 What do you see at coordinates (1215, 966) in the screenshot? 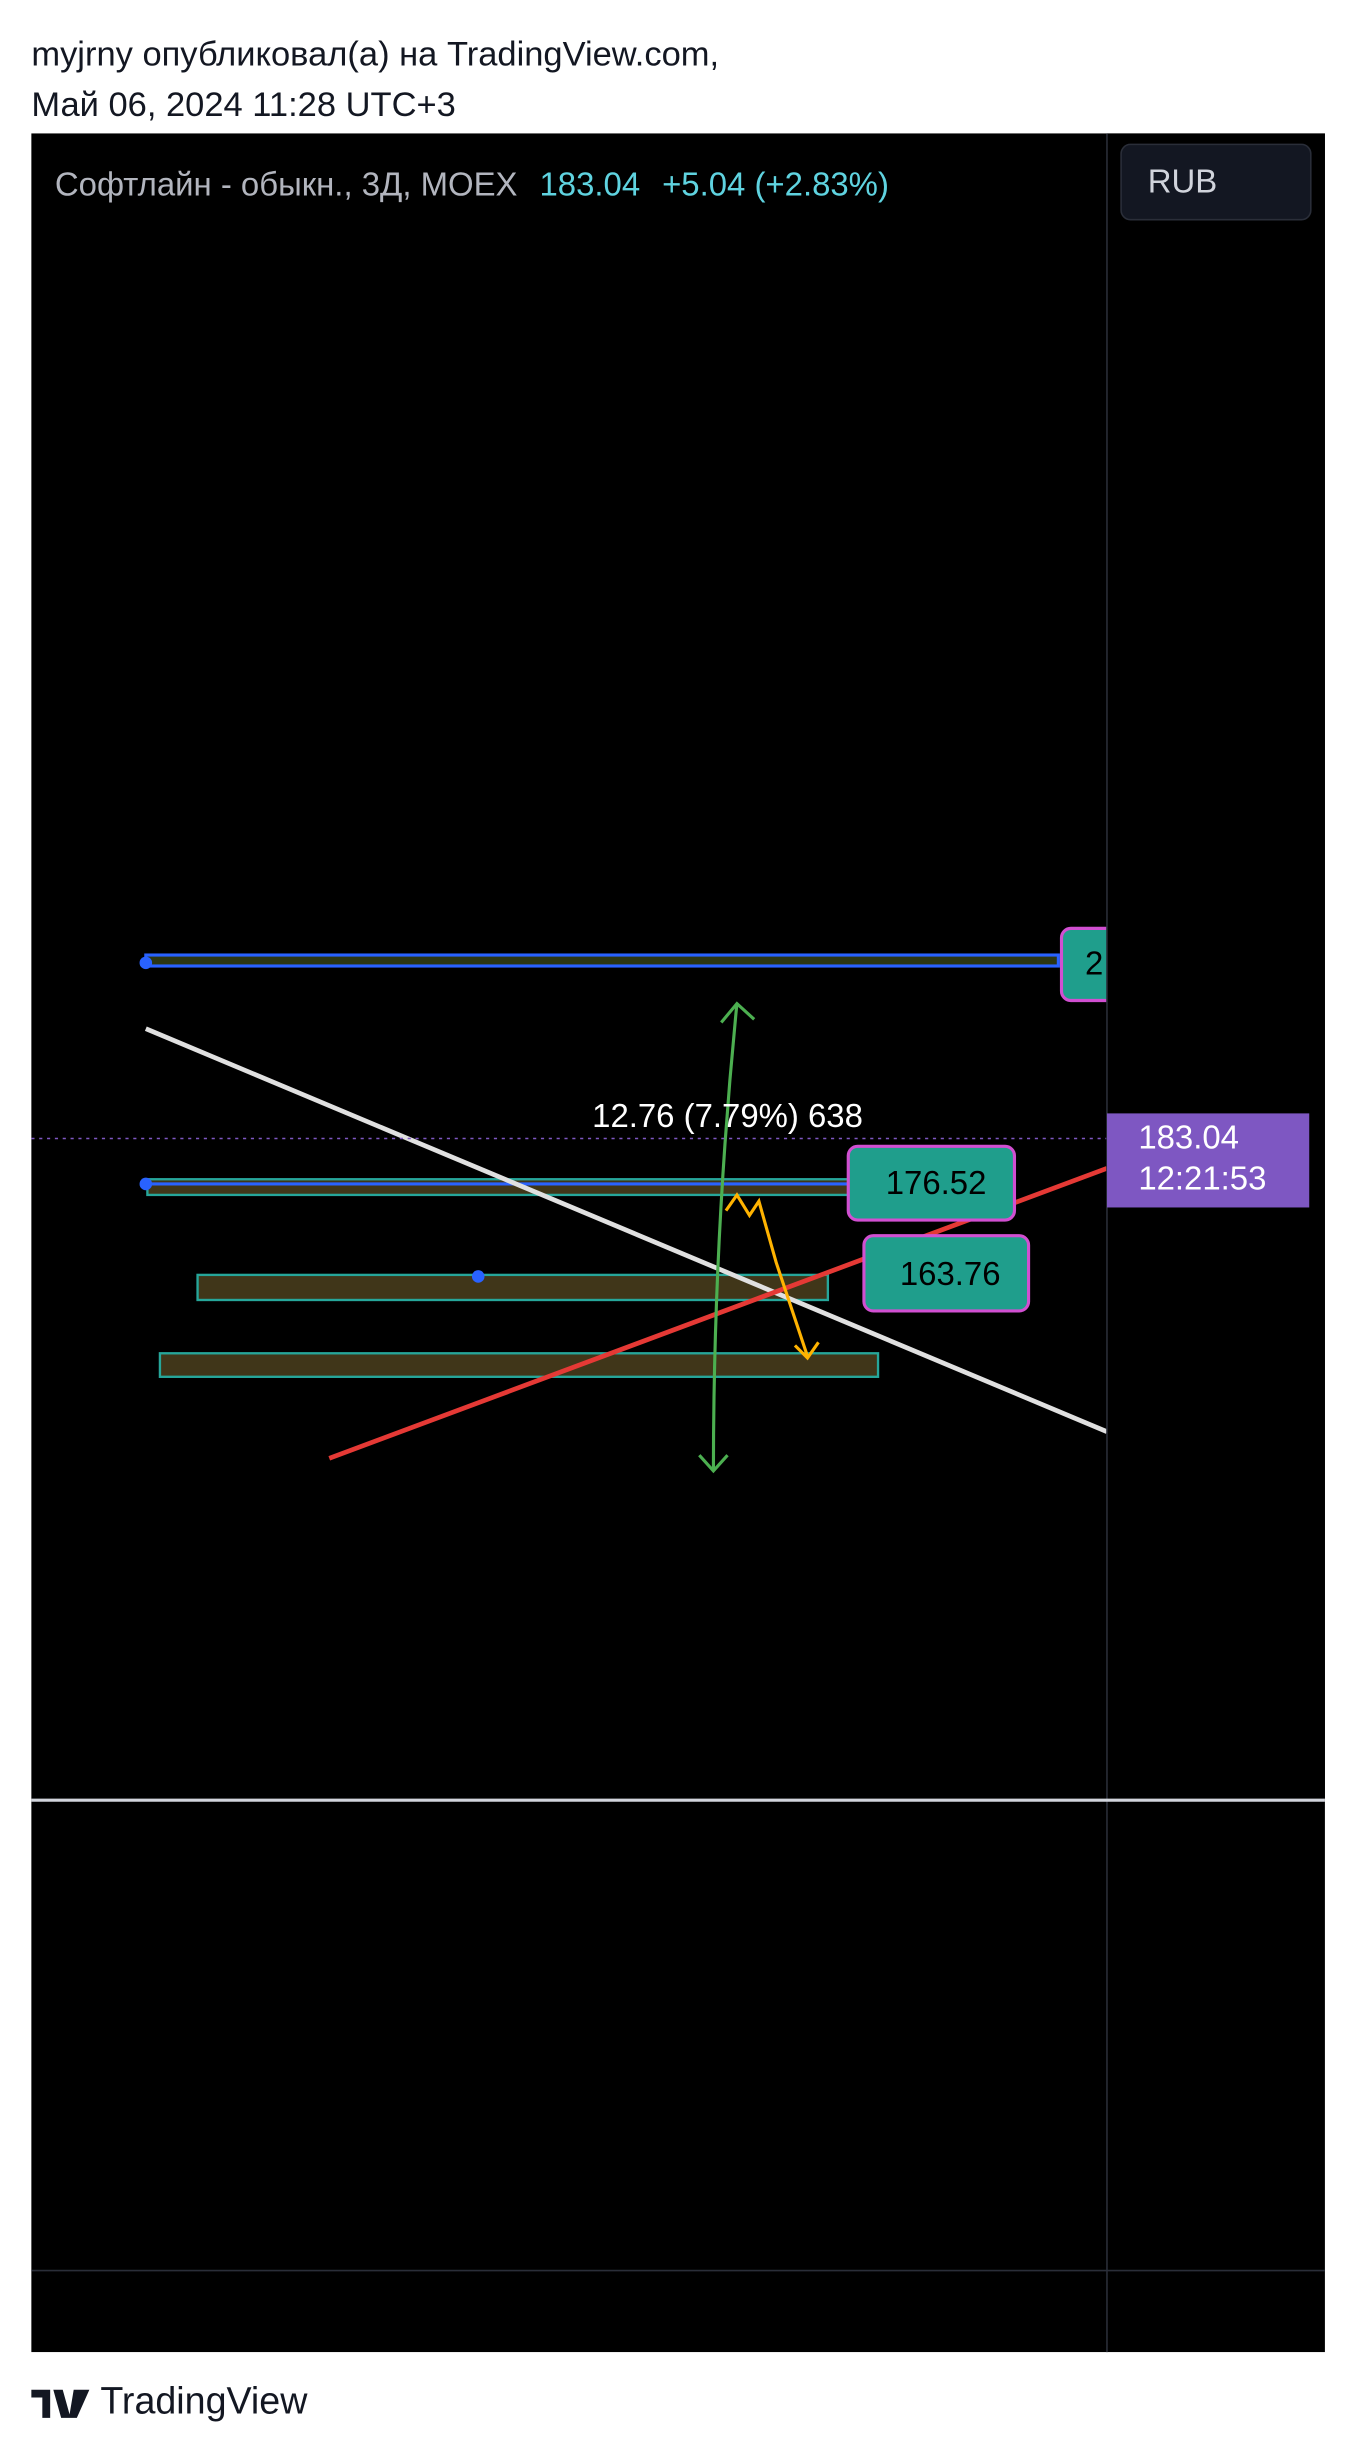
I see `price-axis-bg` at bounding box center [1215, 966].